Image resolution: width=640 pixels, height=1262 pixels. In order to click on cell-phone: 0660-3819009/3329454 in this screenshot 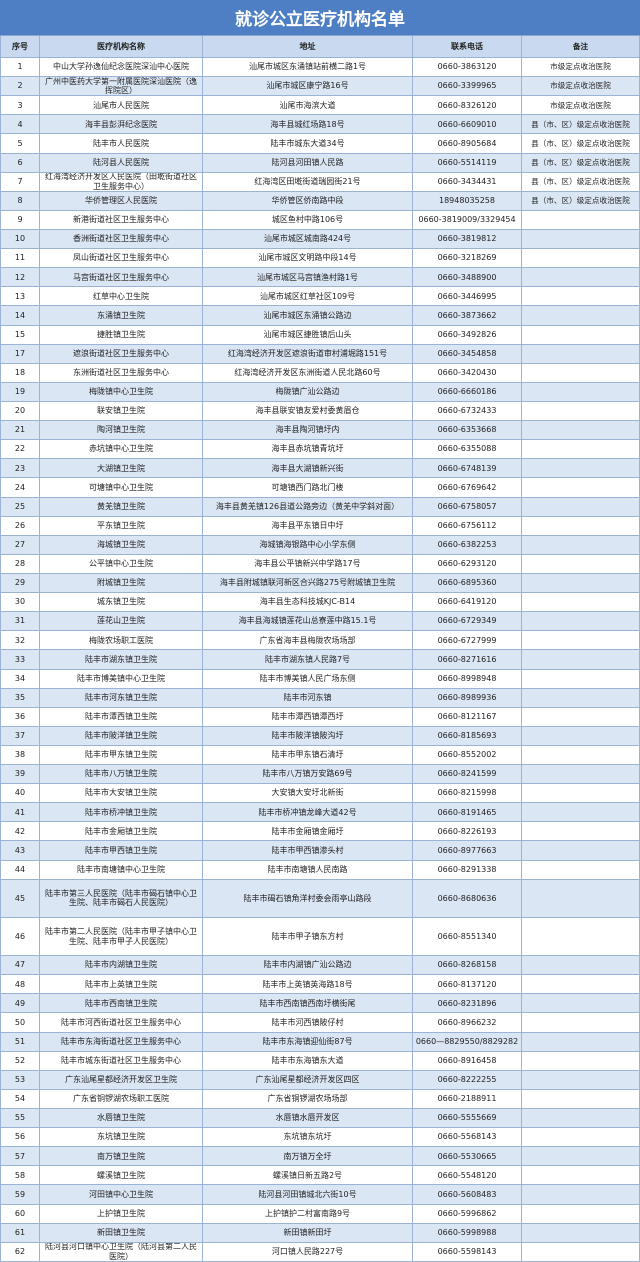, I will do `click(467, 219)`.